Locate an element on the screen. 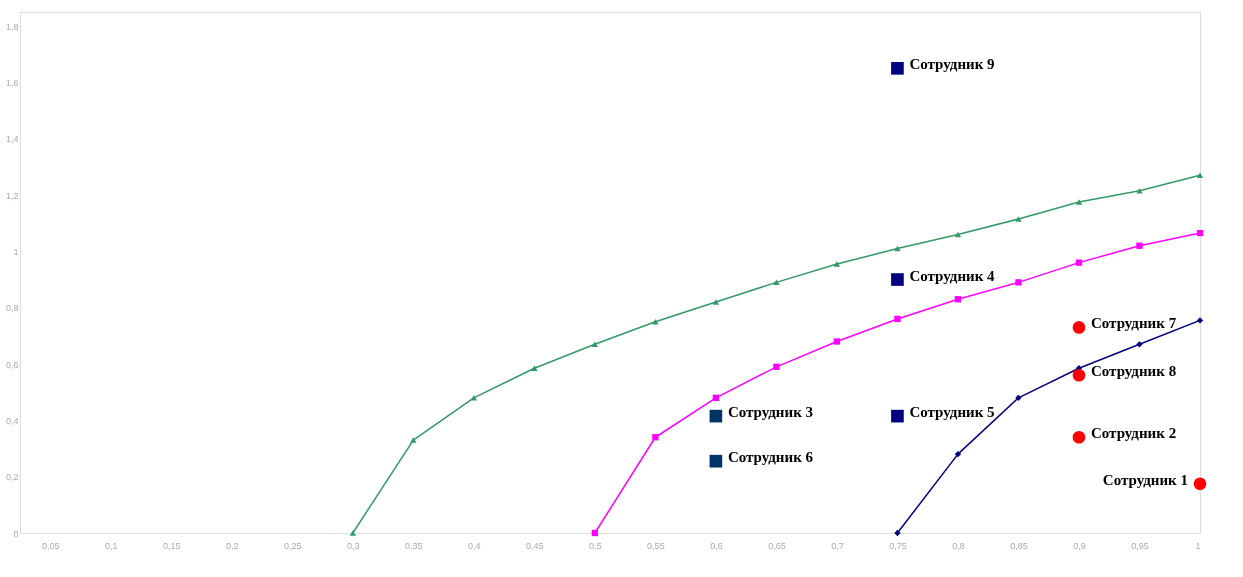 Image resolution: width=1243 pixels, height=577 pixels. series-label: Сотрудник 4 is located at coordinates (952, 275).